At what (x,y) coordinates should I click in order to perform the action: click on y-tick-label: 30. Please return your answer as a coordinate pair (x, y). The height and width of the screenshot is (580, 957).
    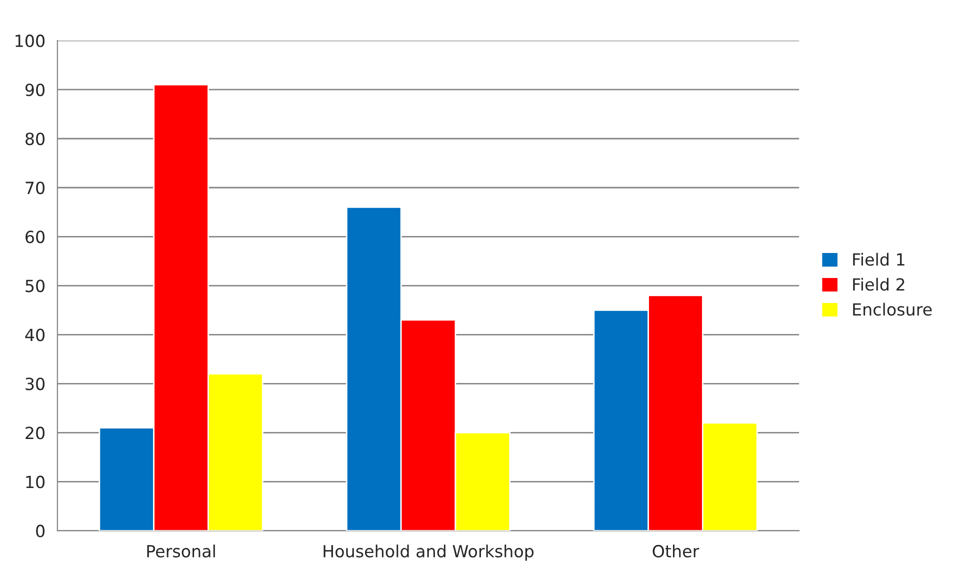
    Looking at the image, I should click on (35, 384).